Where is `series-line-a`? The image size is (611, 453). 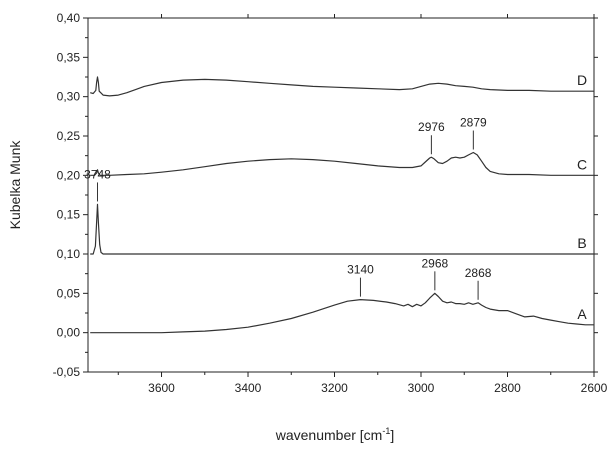 series-line-a is located at coordinates (342, 313).